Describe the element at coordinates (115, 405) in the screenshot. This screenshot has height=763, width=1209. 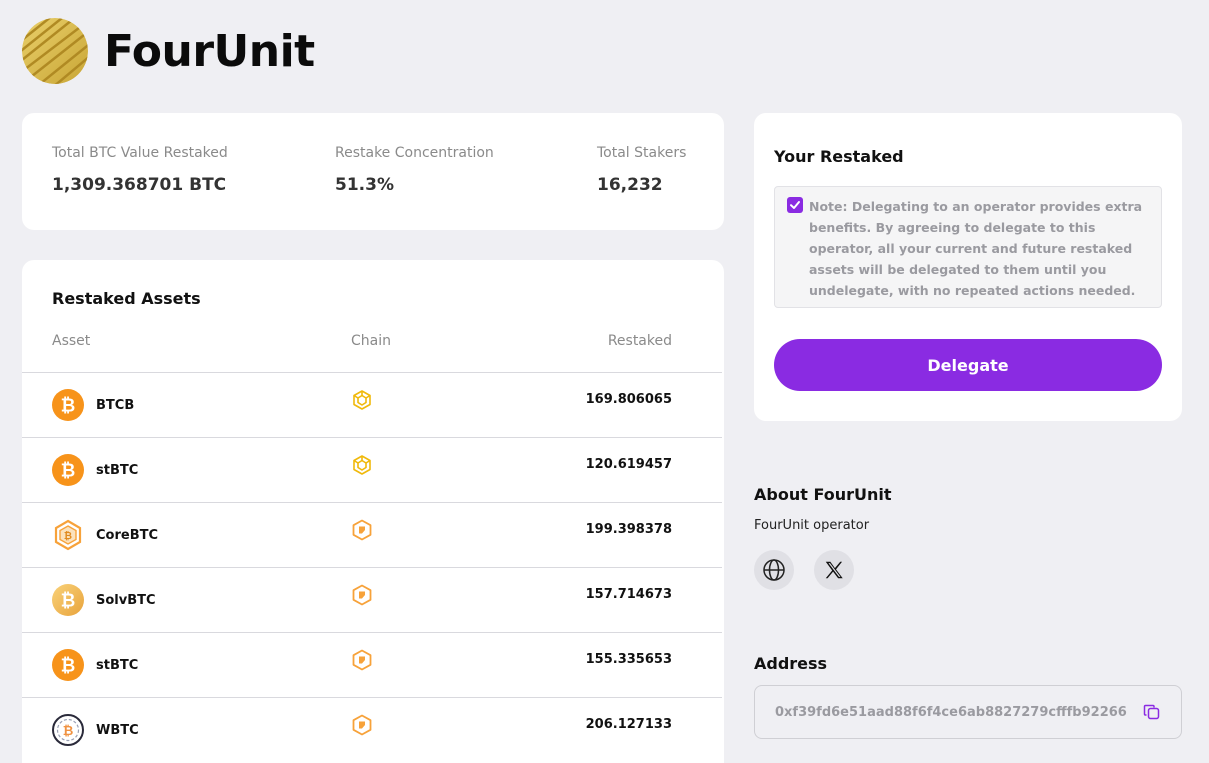
I see `asset-name: BTCB` at that location.